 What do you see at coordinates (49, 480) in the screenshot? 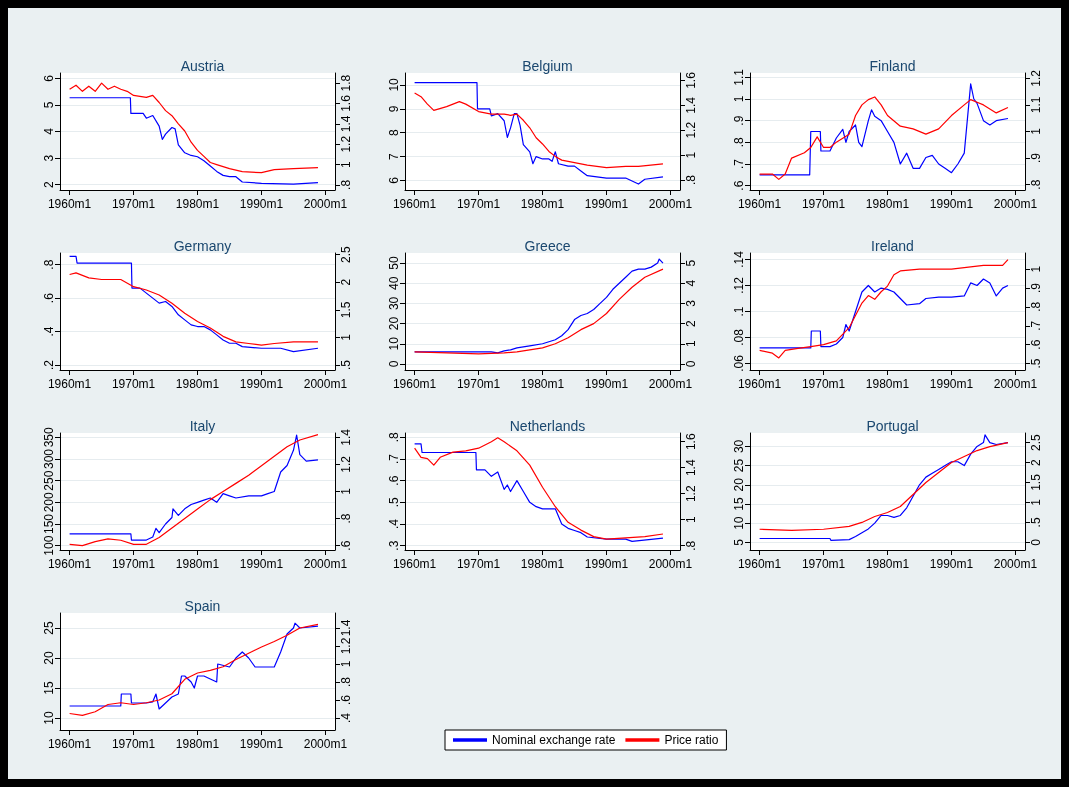
I see `y-tick-label: 250` at bounding box center [49, 480].